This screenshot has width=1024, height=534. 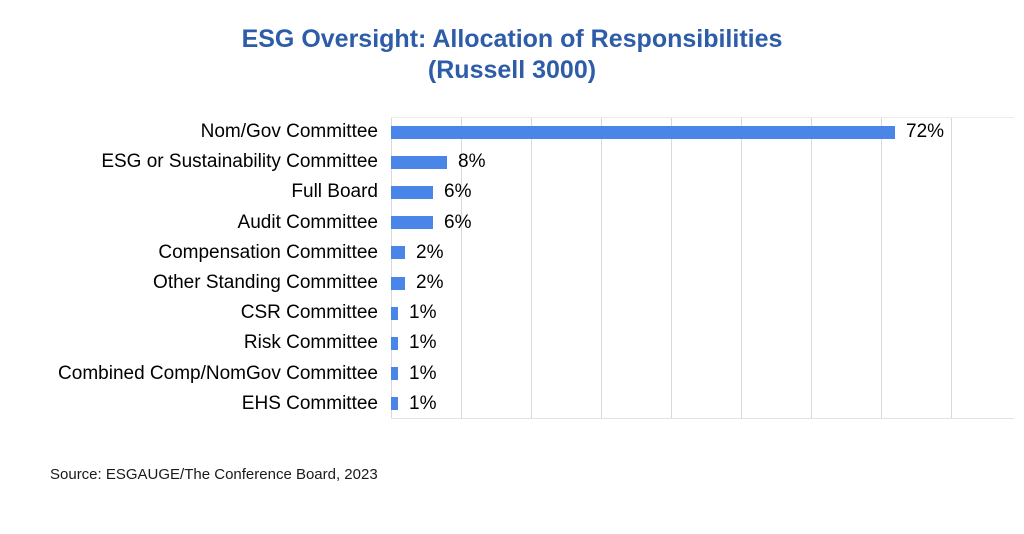 What do you see at coordinates (512, 162) in the screenshot?
I see `chart-row: ESG or Sustainability Committee 8%` at bounding box center [512, 162].